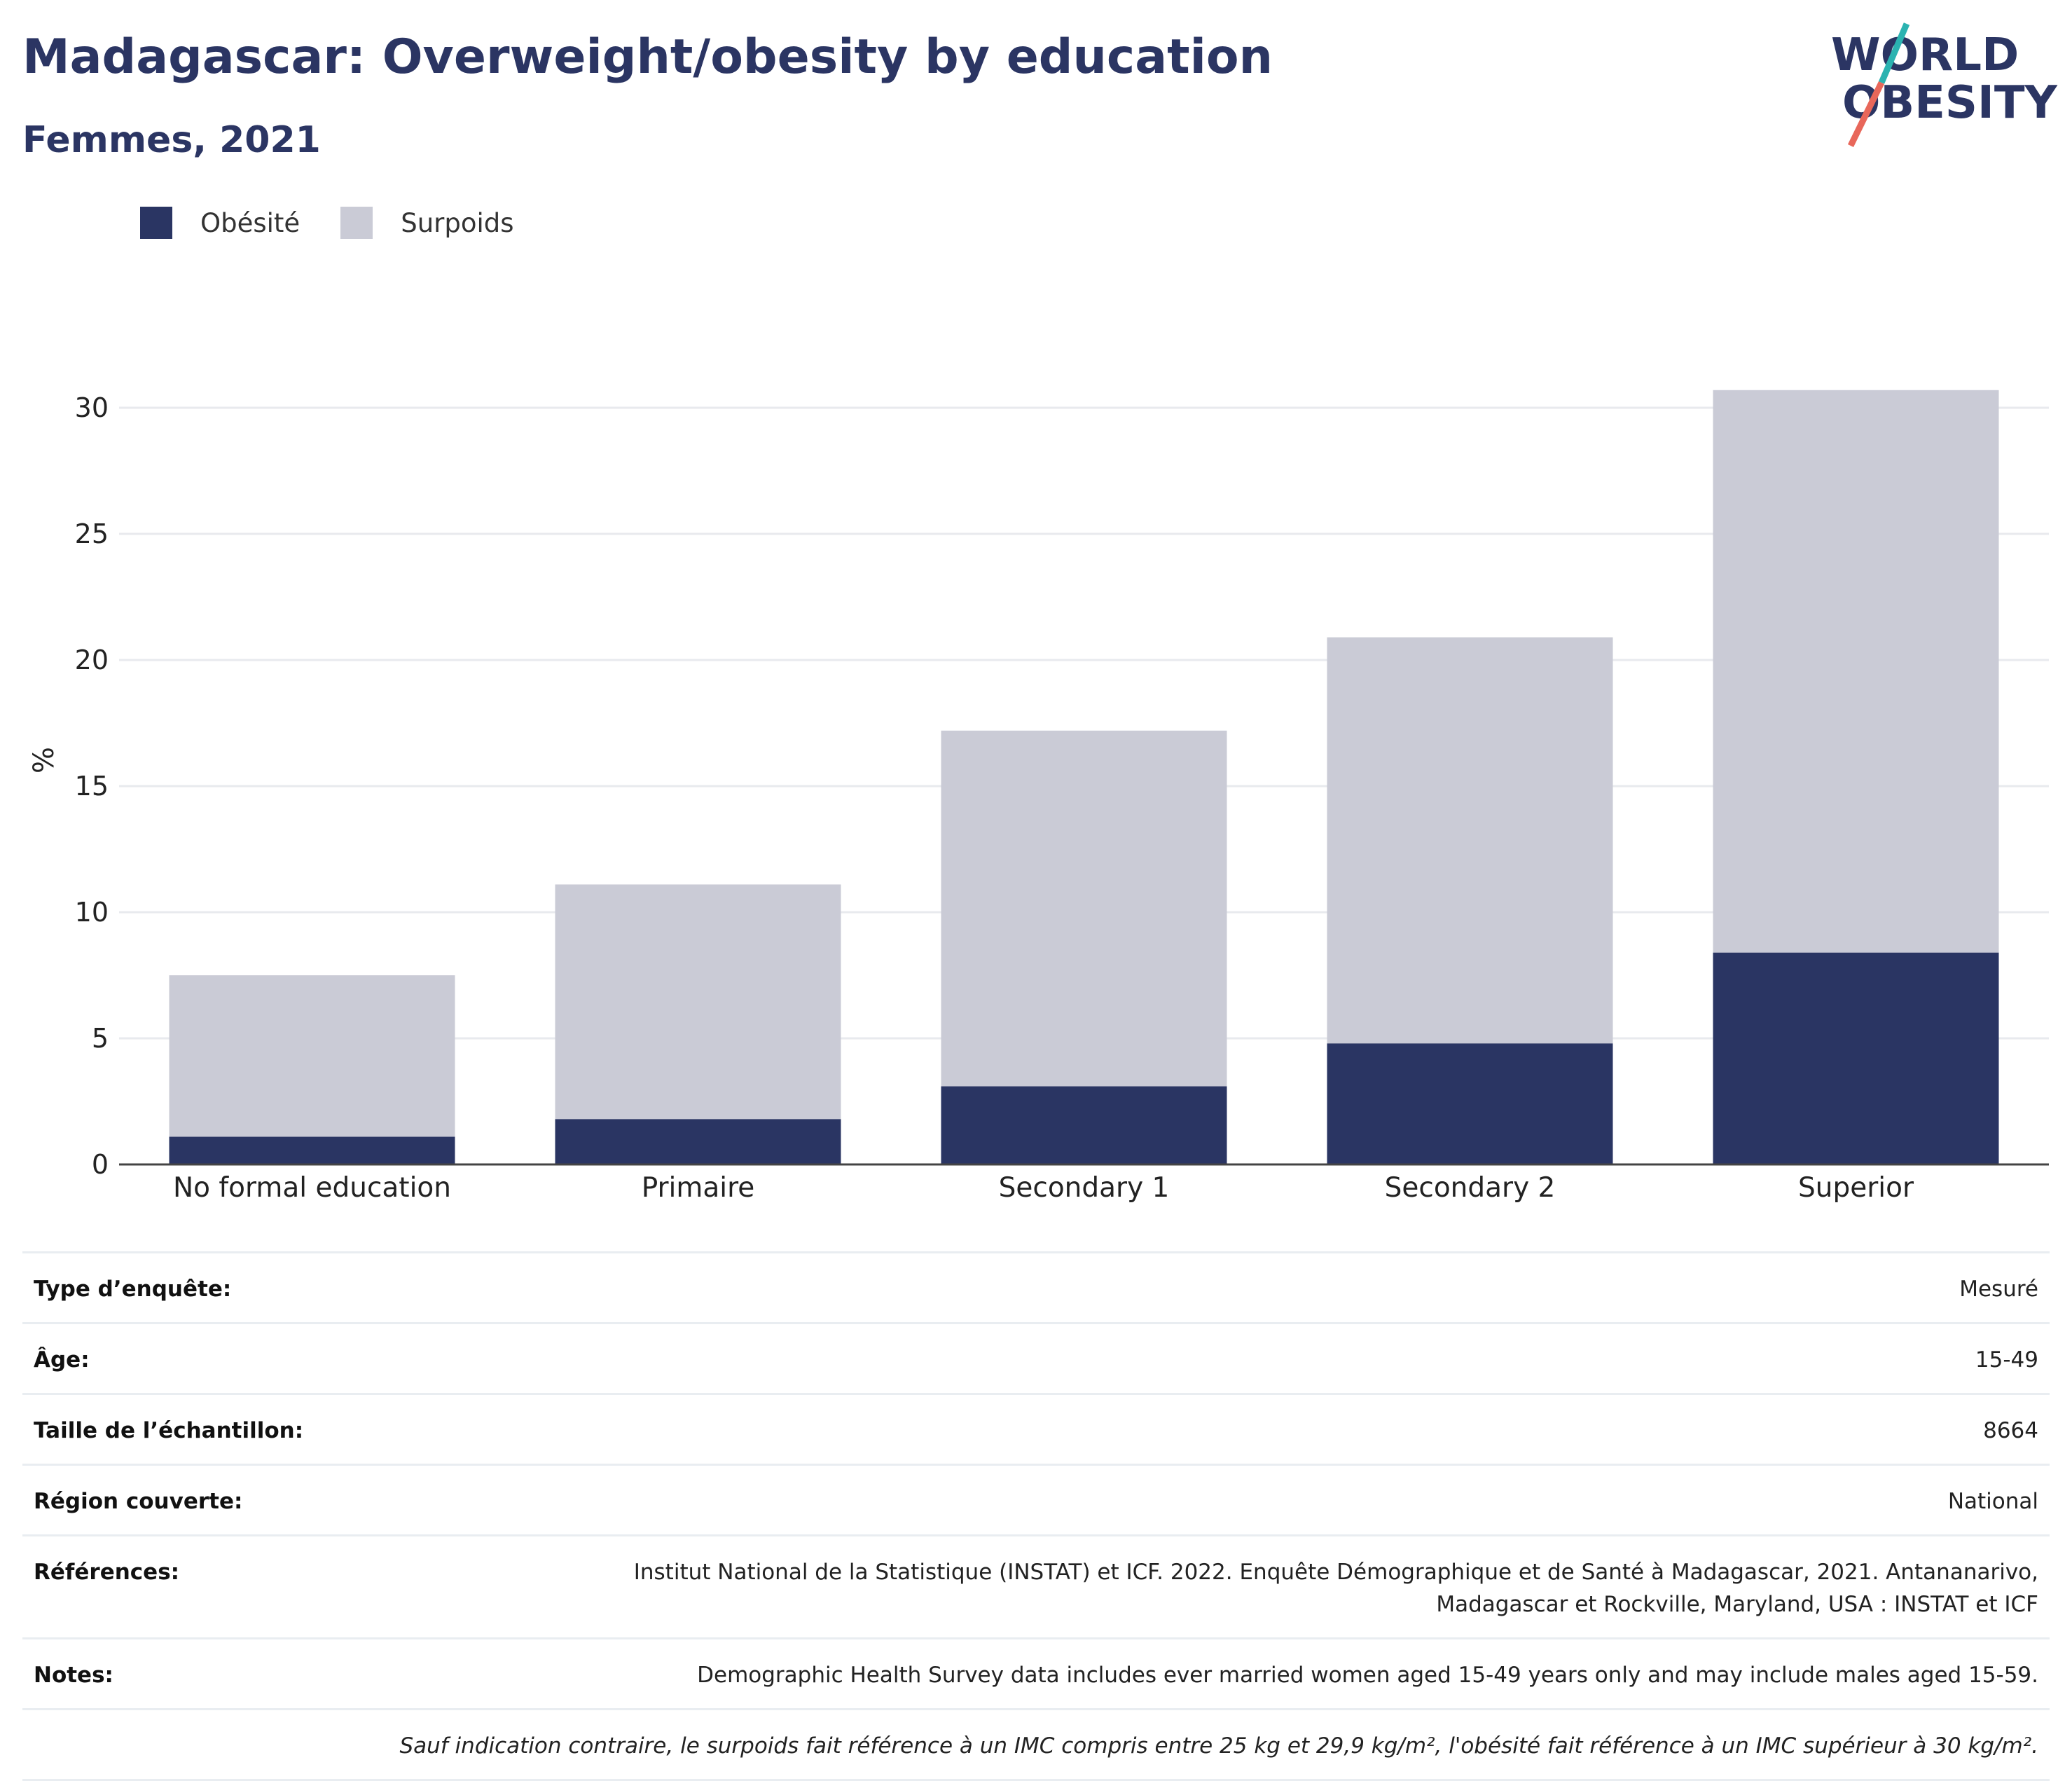 Image resolution: width=2072 pixels, height=1781 pixels. I want to click on legend-item-obesite: Obésité, so click(220, 223).